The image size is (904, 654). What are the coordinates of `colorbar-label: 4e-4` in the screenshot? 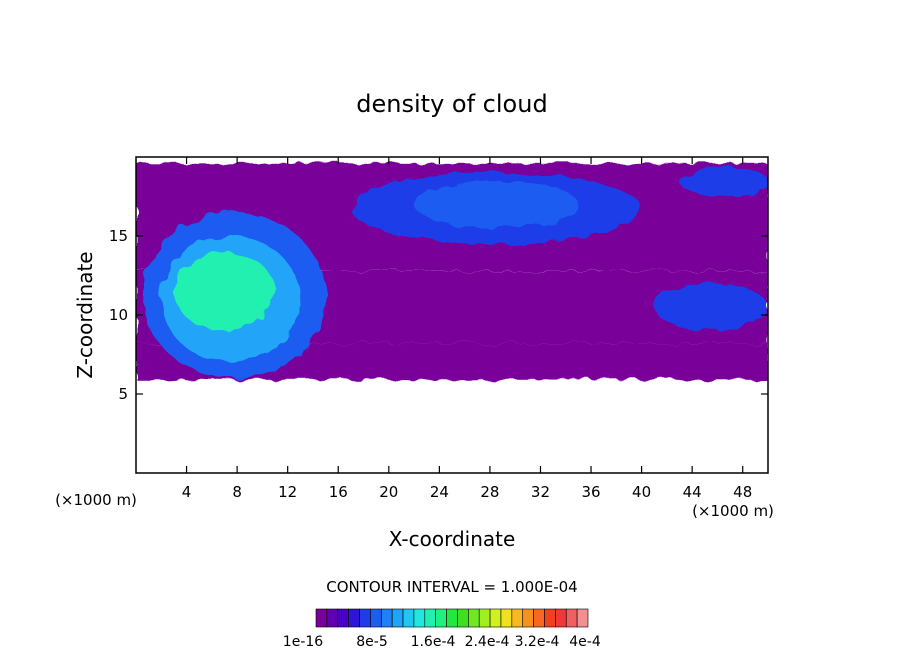 It's located at (585, 642).